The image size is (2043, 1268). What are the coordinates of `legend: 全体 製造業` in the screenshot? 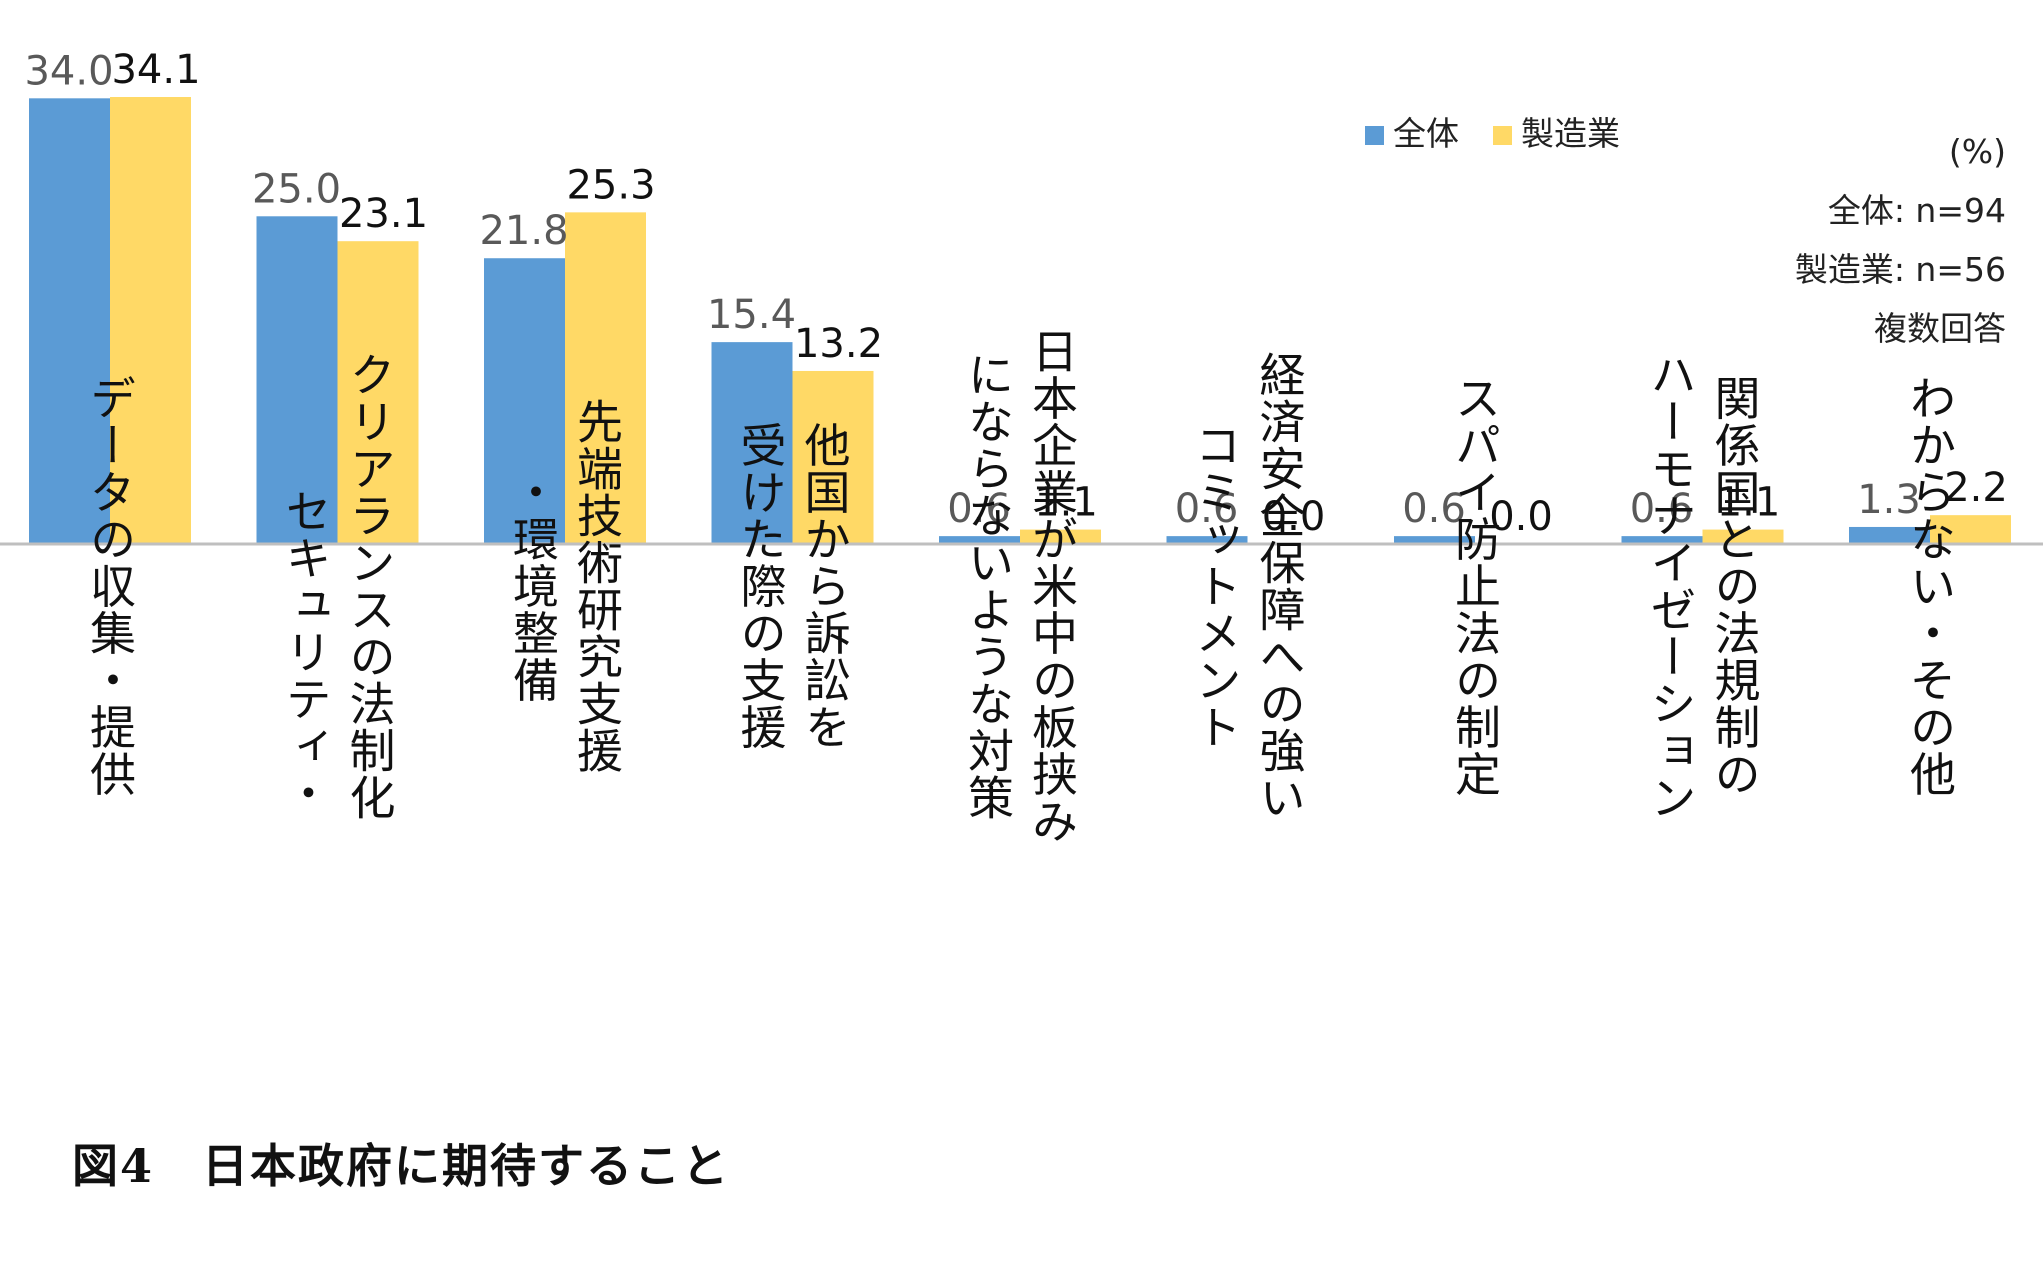 It's located at (1492, 133).